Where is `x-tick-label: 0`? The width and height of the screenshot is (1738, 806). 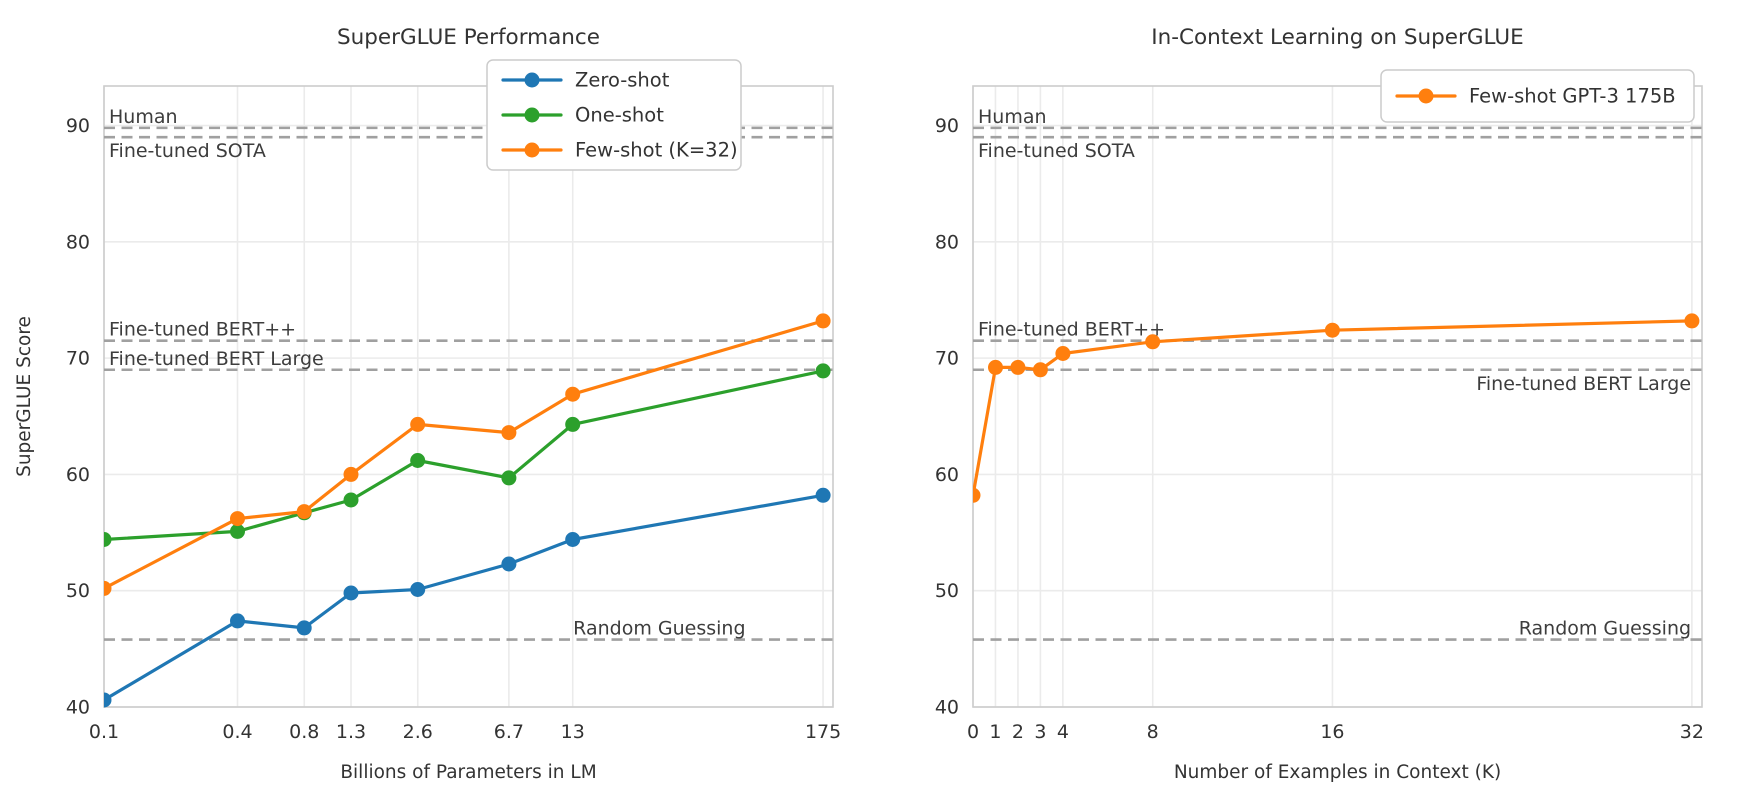
x-tick-label: 0 is located at coordinates (973, 732).